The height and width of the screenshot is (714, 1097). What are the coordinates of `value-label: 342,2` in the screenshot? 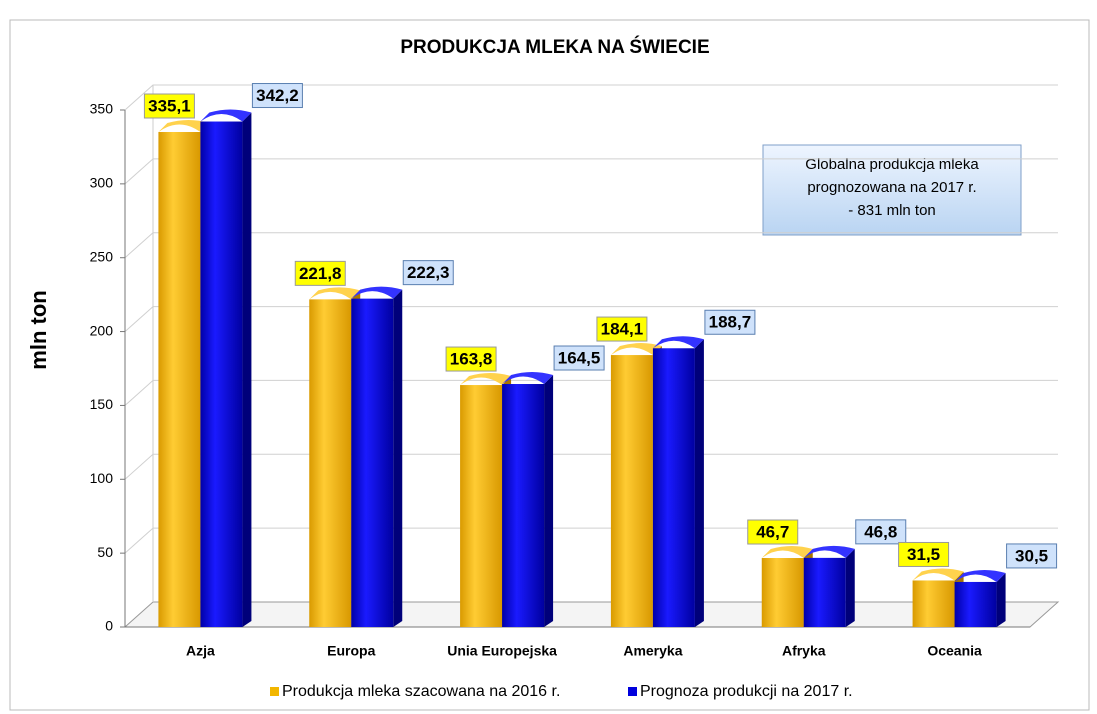 It's located at (277, 95).